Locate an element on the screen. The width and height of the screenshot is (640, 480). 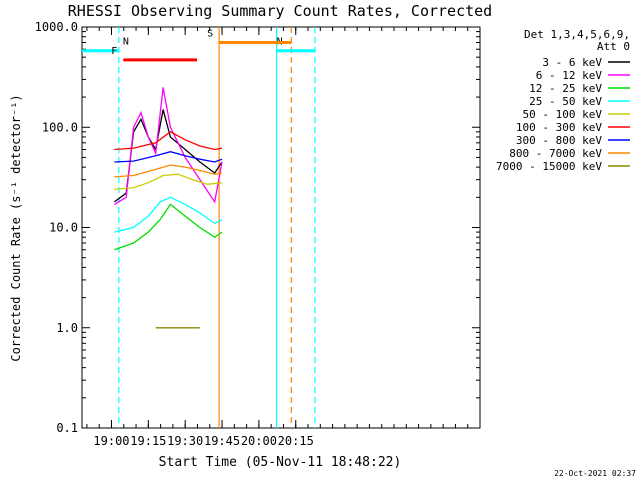
footer-timestamp: 22-Oct-2021 02:37 is located at coordinates (595, 473).